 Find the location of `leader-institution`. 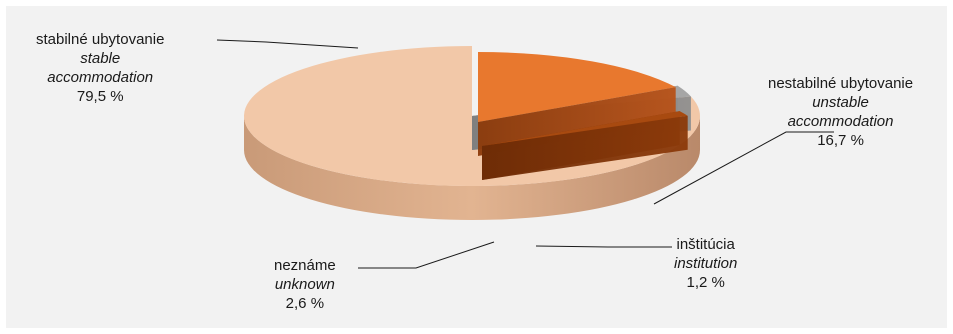

leader-institution is located at coordinates (603, 246).